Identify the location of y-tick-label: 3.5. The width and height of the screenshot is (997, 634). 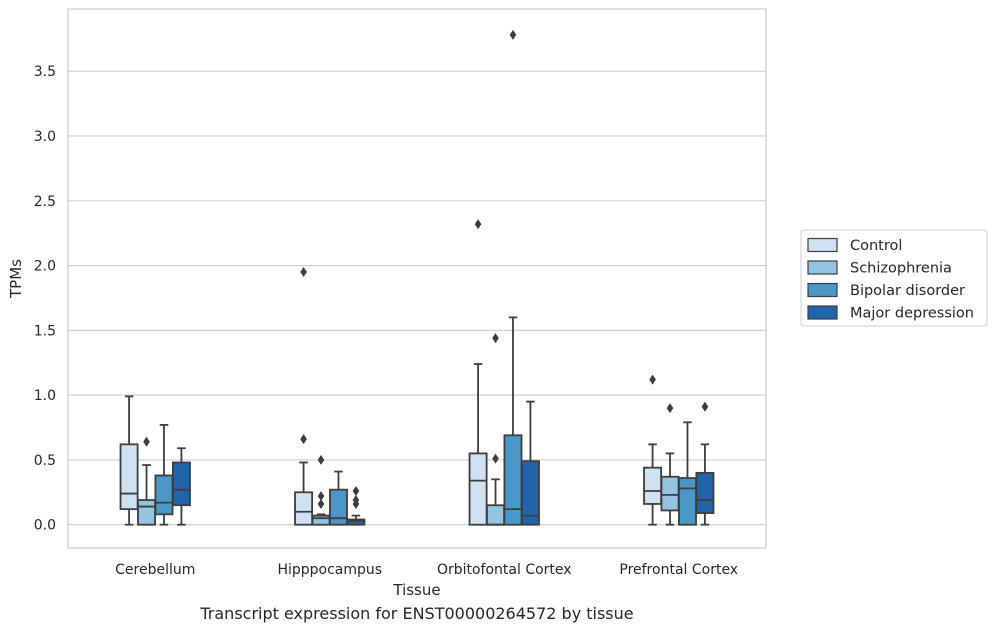
(45, 72).